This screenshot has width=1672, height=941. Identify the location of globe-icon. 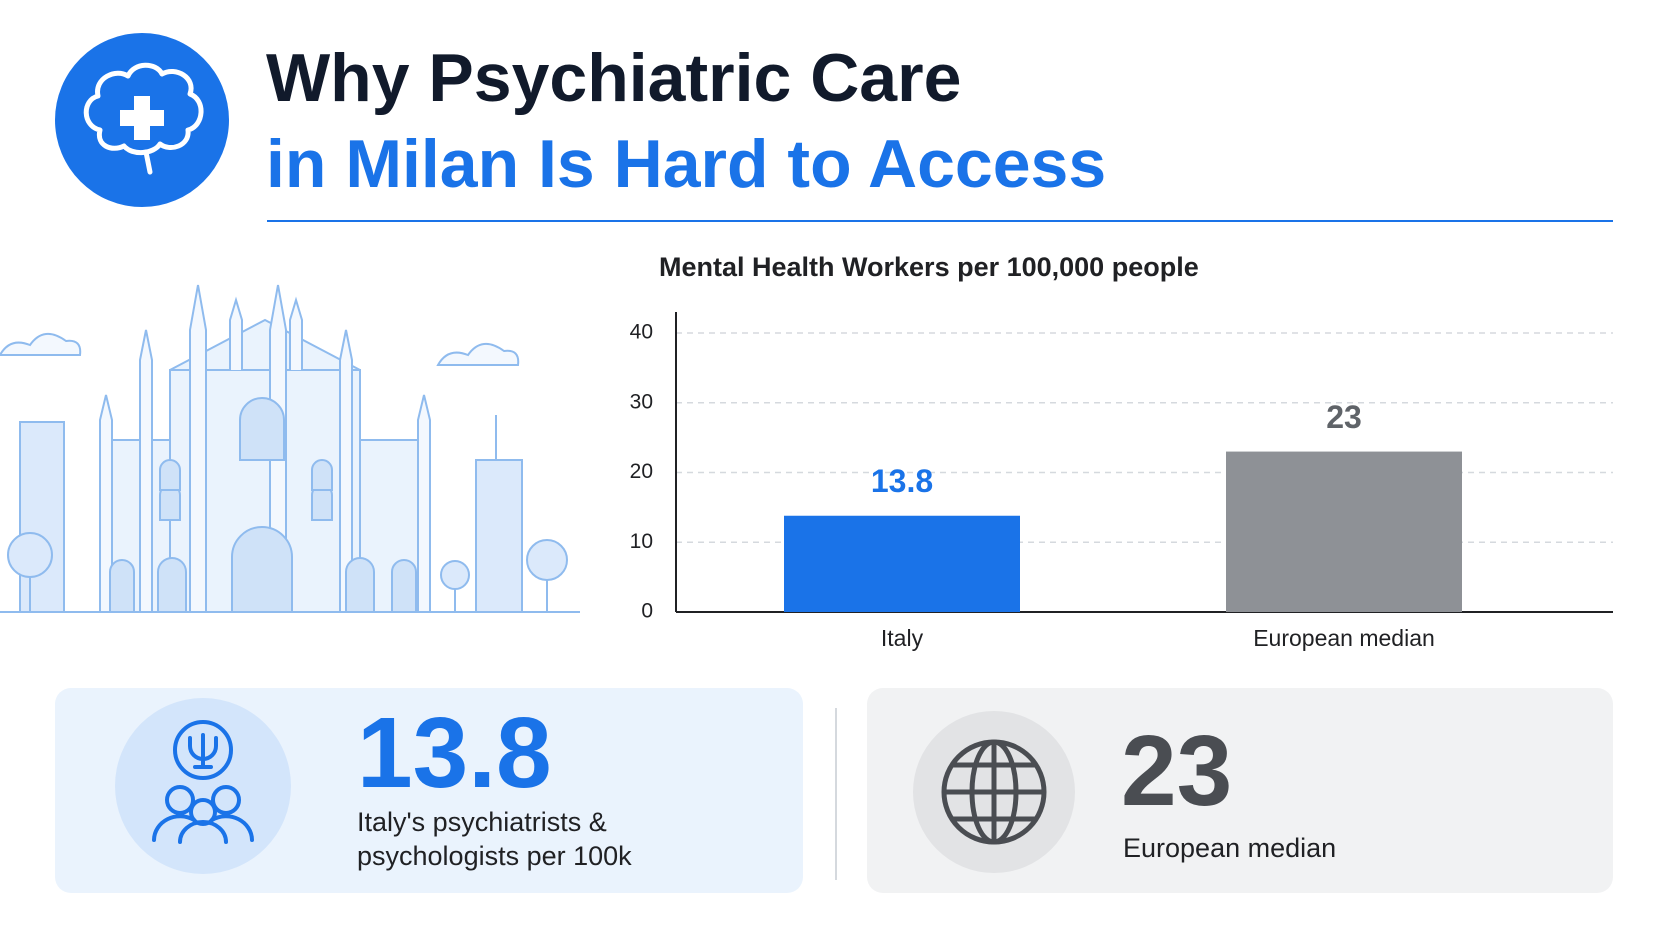
(994, 792).